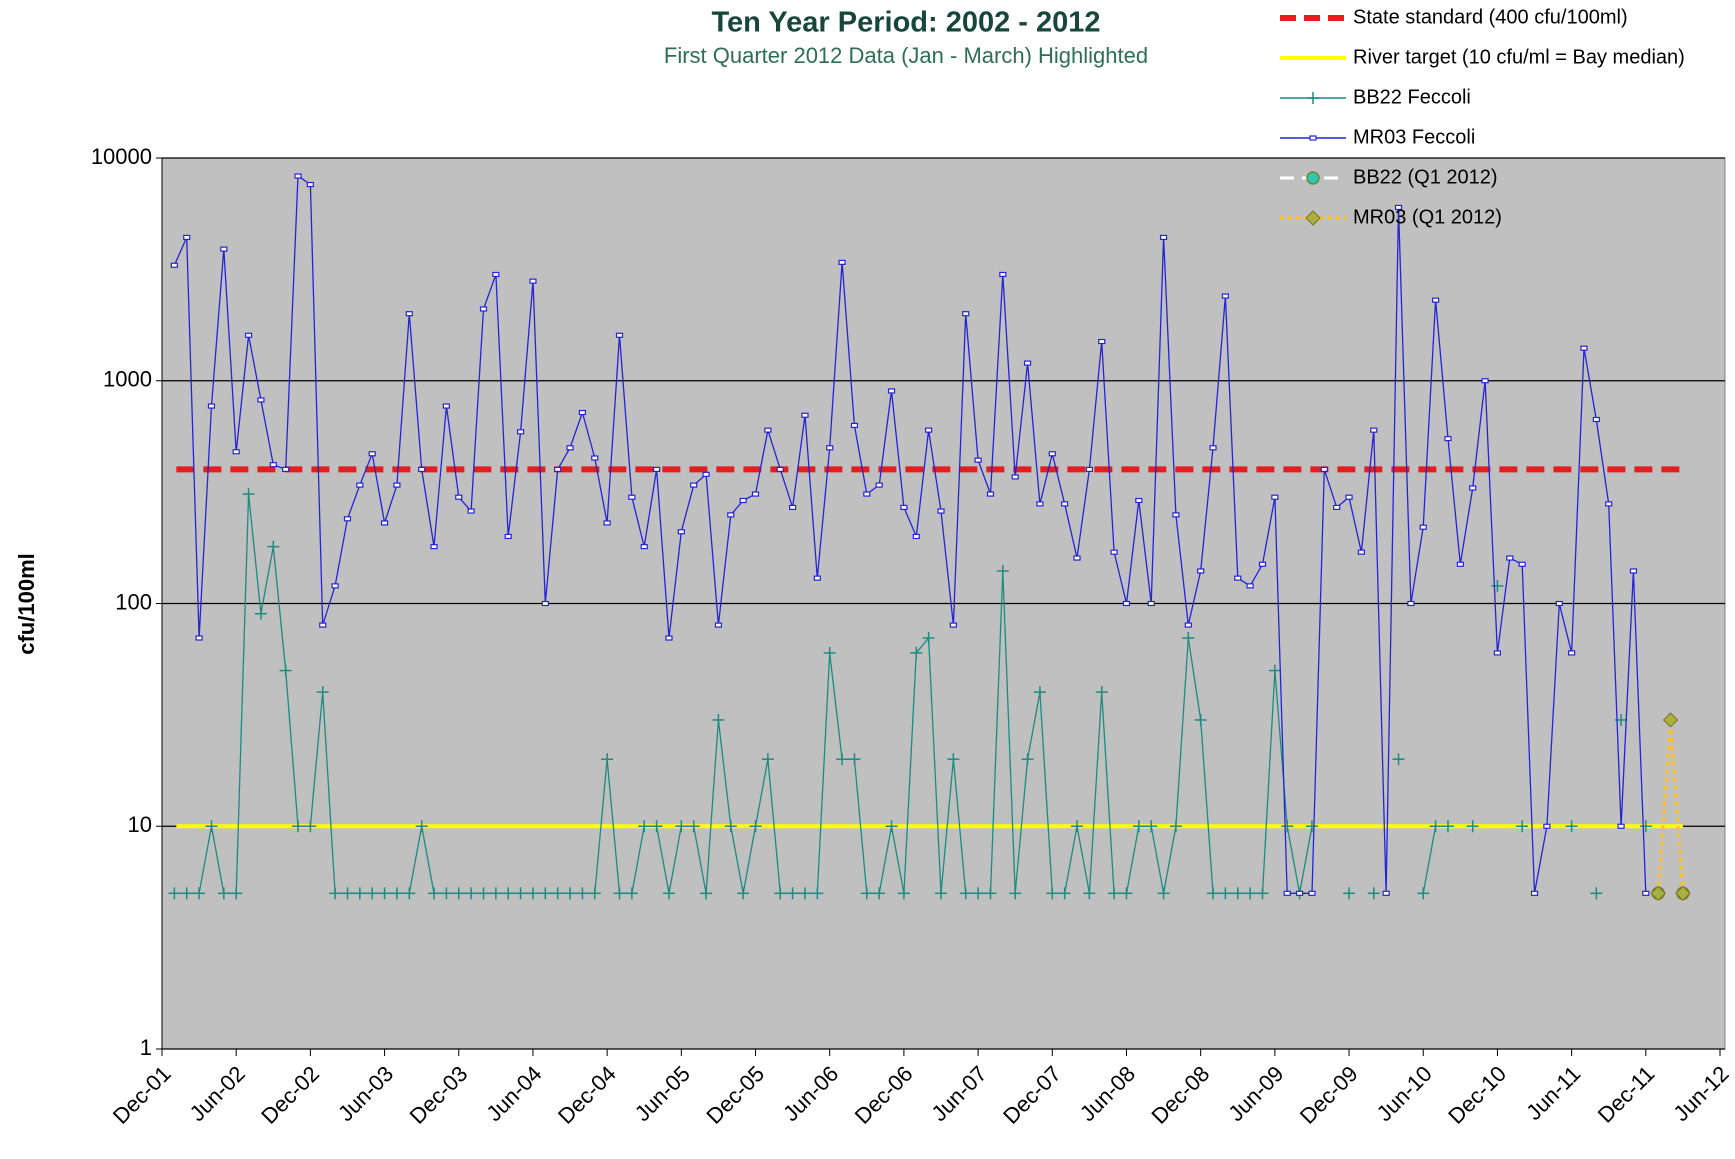 The height and width of the screenshot is (1159, 1735). Describe the element at coordinates (958, 1093) in the screenshot. I see `x-tick-label: Jun-07` at that location.